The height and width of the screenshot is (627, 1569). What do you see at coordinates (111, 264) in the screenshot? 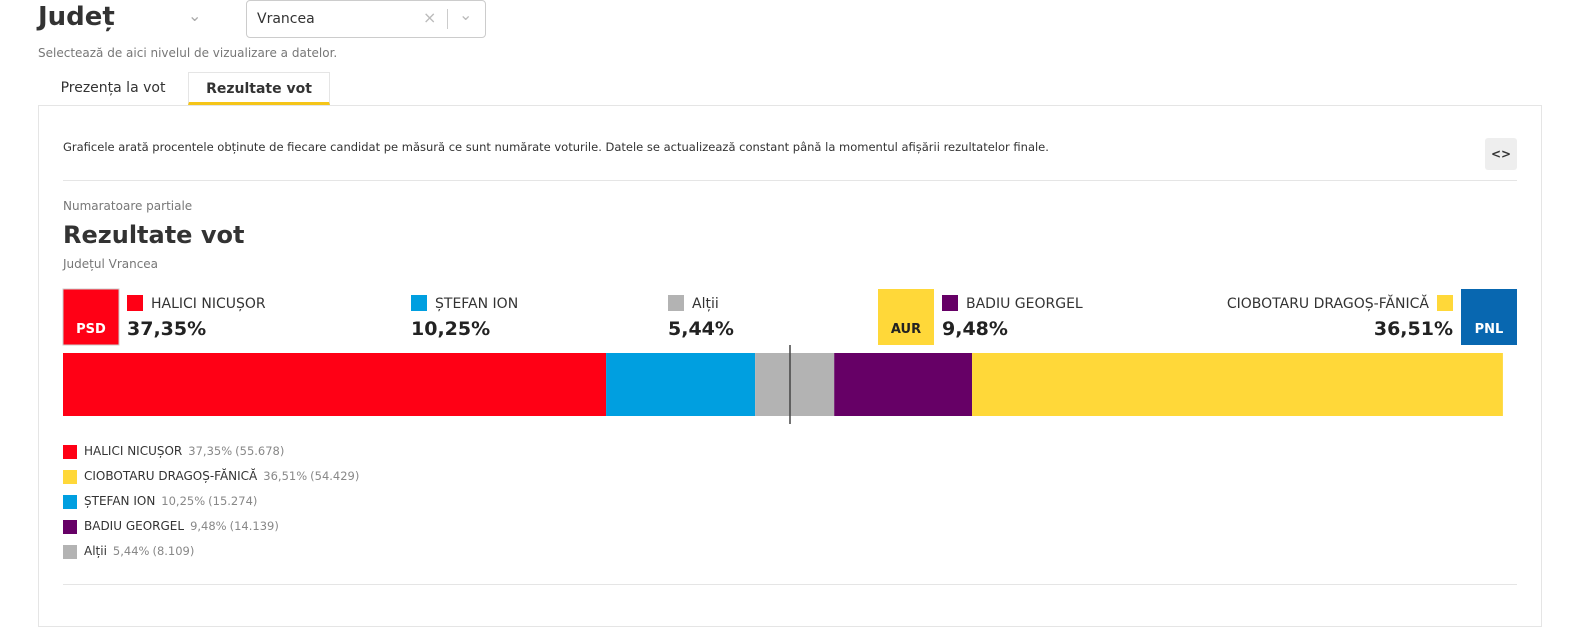
I see `subtitle: Județul Vrancea` at bounding box center [111, 264].